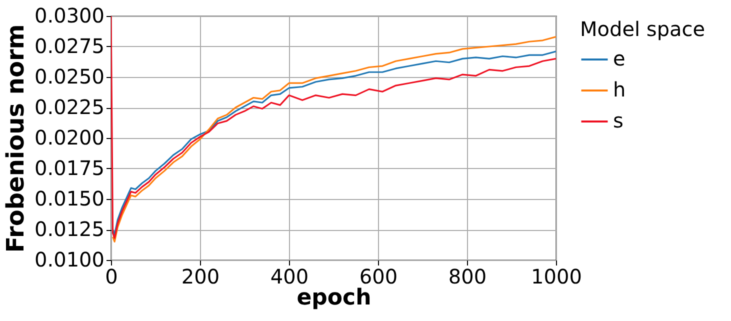 The width and height of the screenshot is (731, 321). I want to click on y-tick-label: 0.0150, so click(69, 198).